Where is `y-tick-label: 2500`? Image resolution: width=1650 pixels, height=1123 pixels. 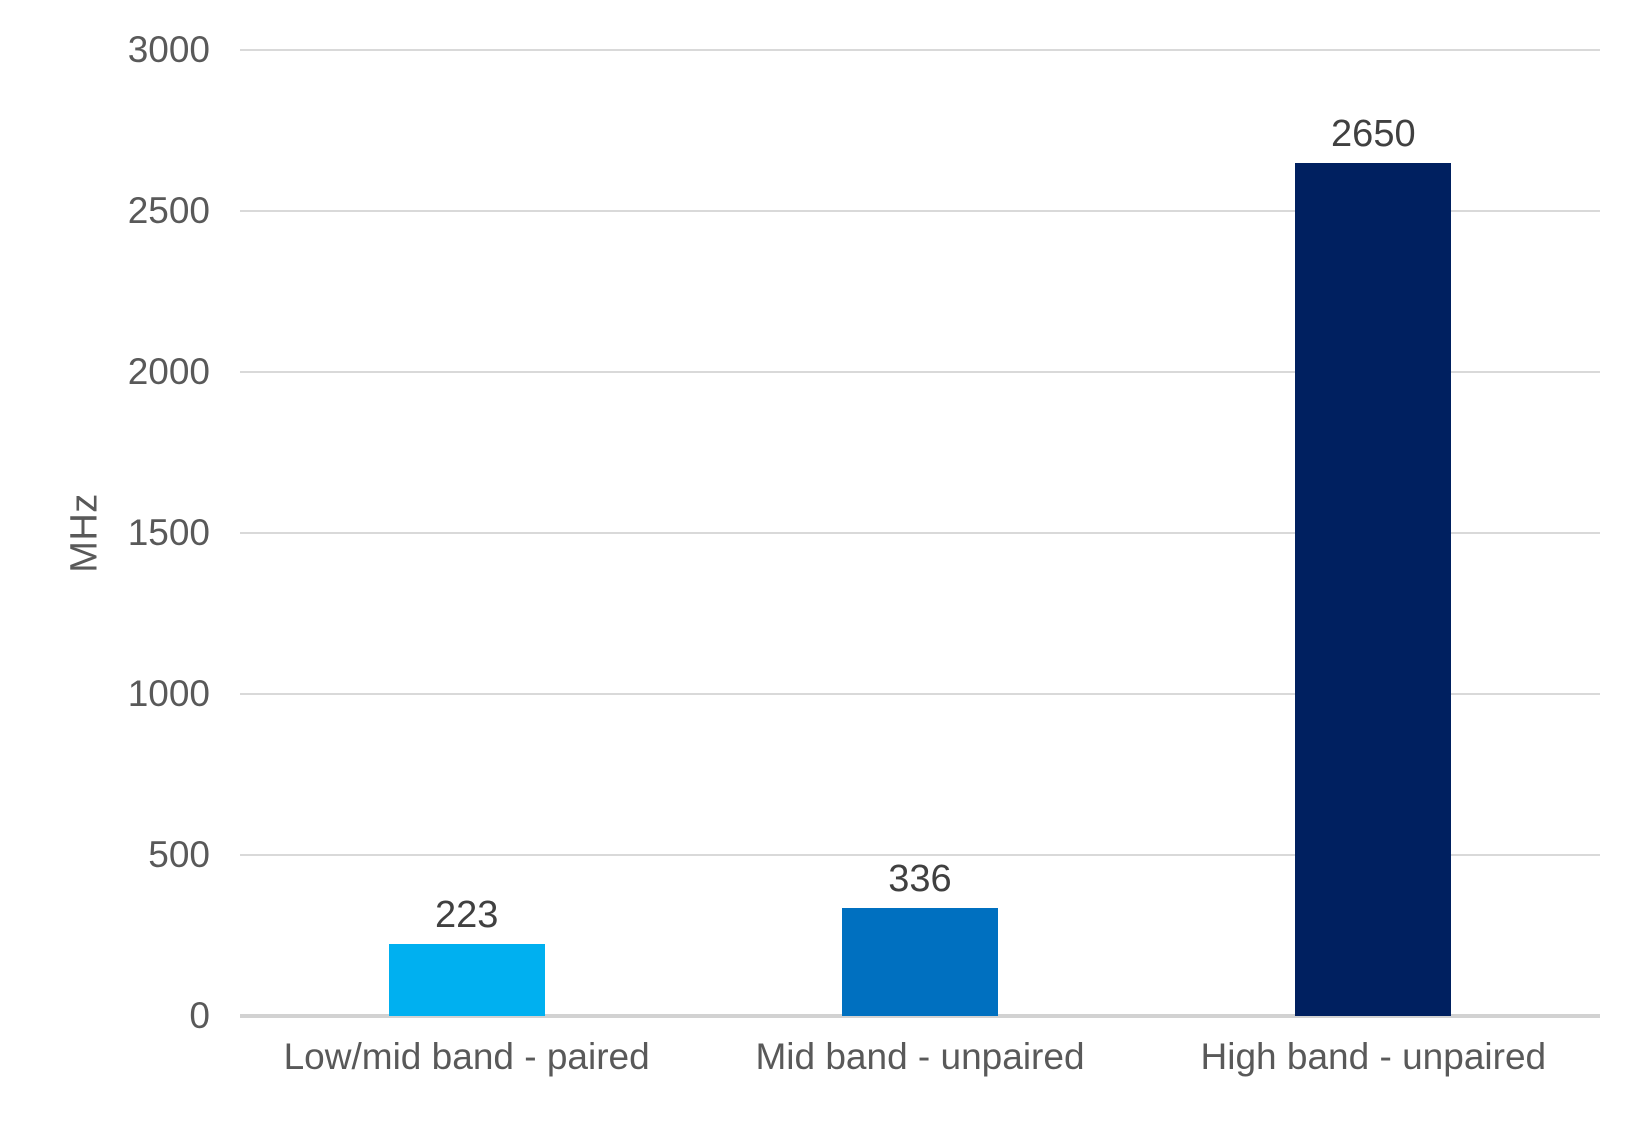 y-tick-label: 2500 is located at coordinates (168, 210).